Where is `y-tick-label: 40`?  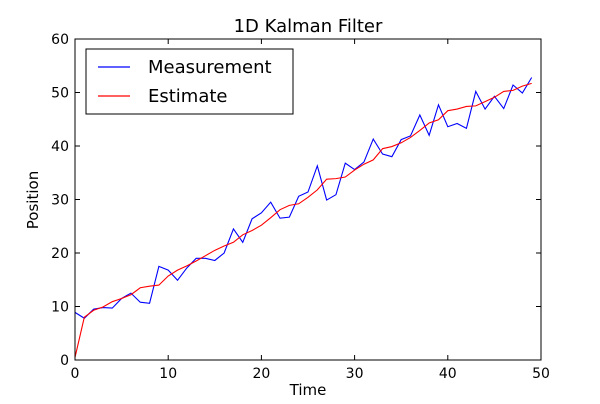 y-tick-label: 40 is located at coordinates (60, 147).